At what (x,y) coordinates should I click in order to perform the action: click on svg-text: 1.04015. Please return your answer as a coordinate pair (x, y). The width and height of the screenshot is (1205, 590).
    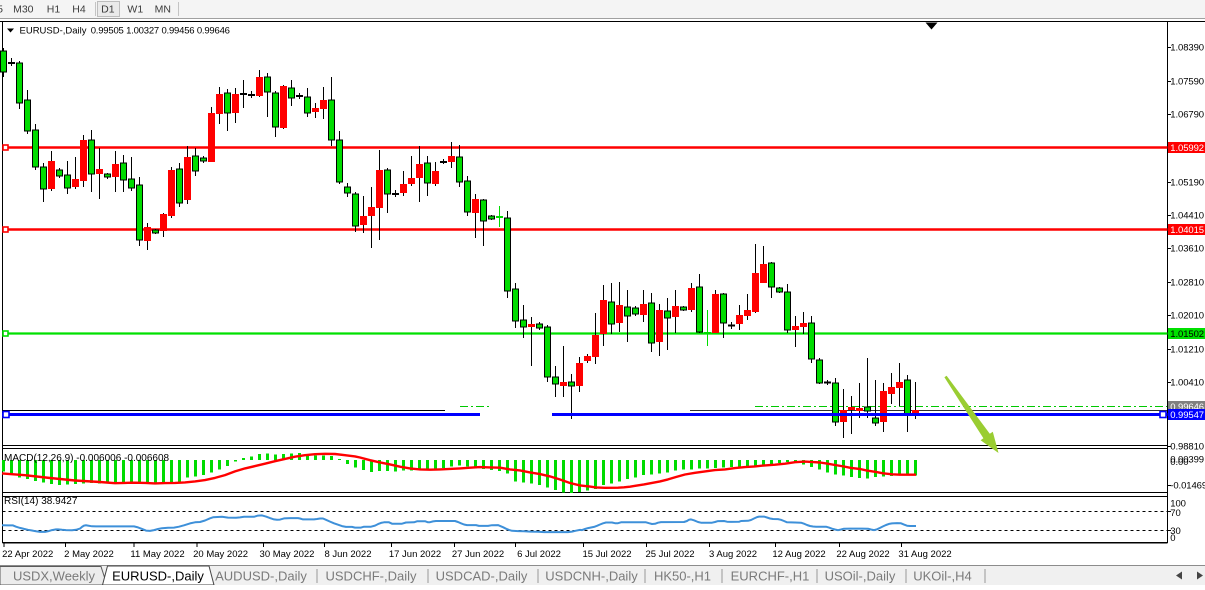
    Looking at the image, I should click on (1187, 230).